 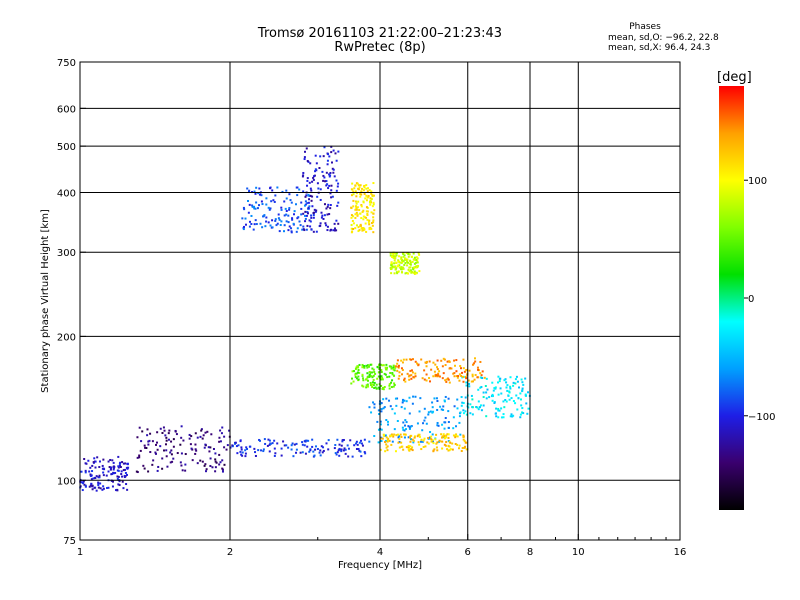 What do you see at coordinates (645, 27) in the screenshot?
I see `phases-title: Phases` at bounding box center [645, 27].